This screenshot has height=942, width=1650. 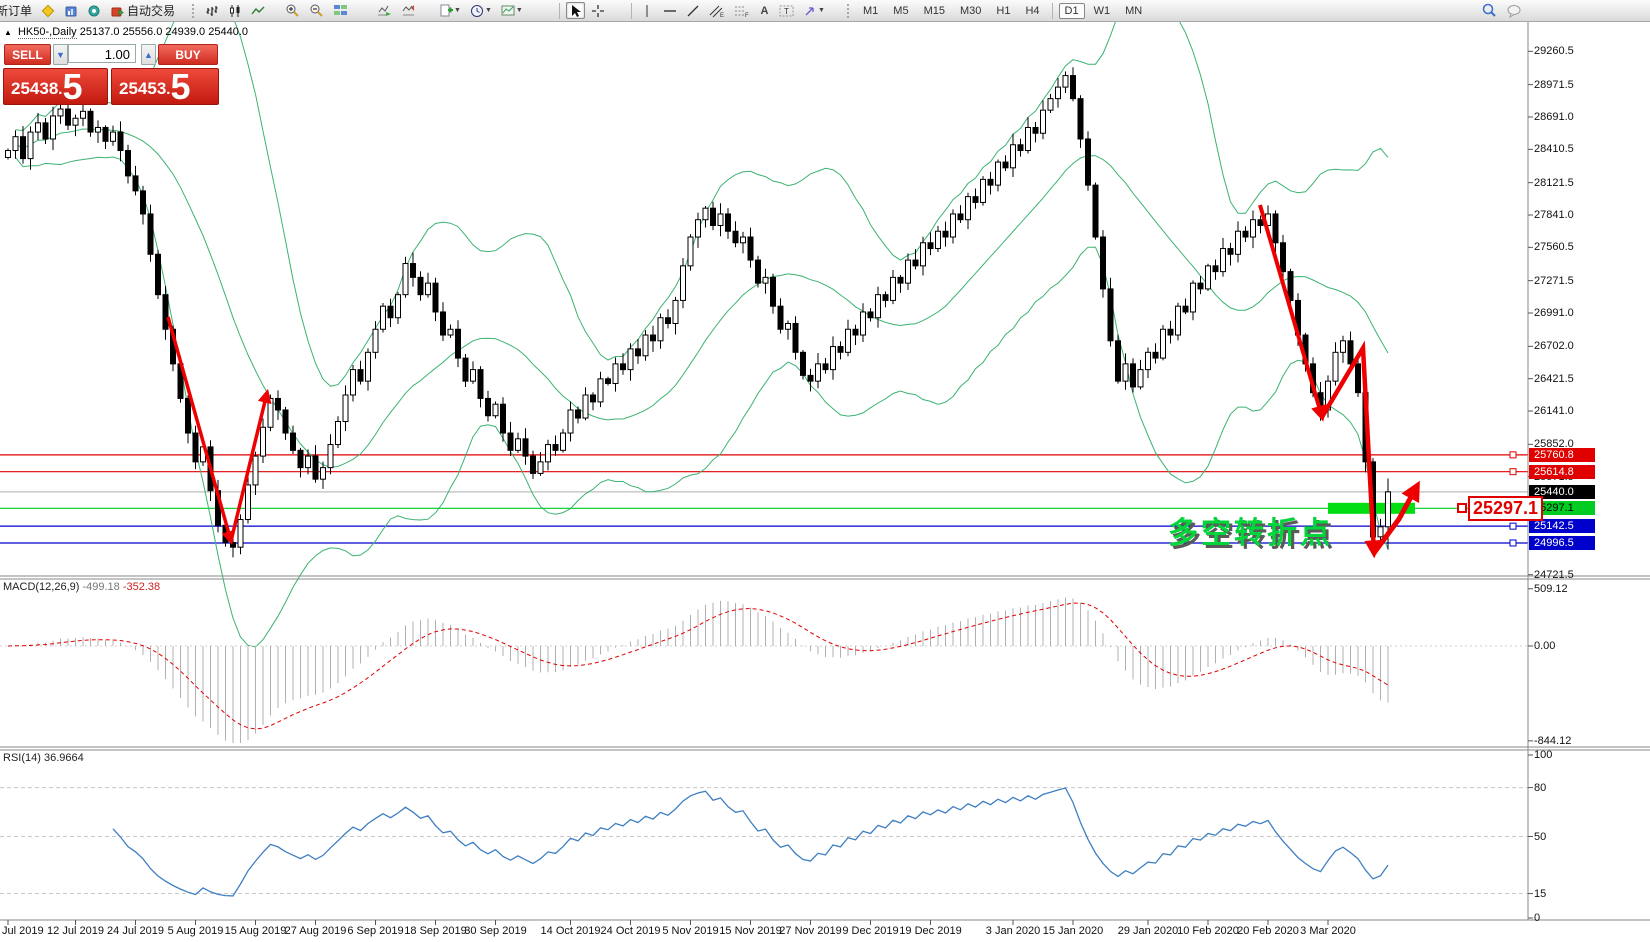 I want to click on toolbar-drag-handle, so click(x=849, y=10).